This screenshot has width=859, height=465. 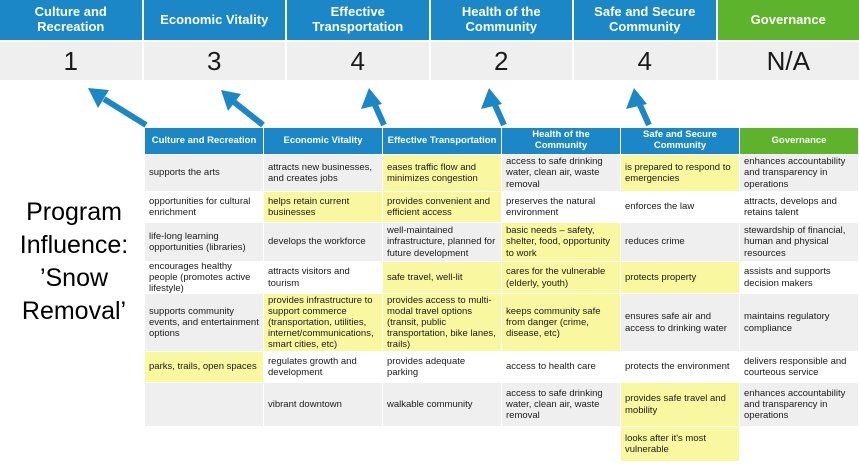 I want to click on matrix-cell: enforces the law, so click(x=680, y=207).